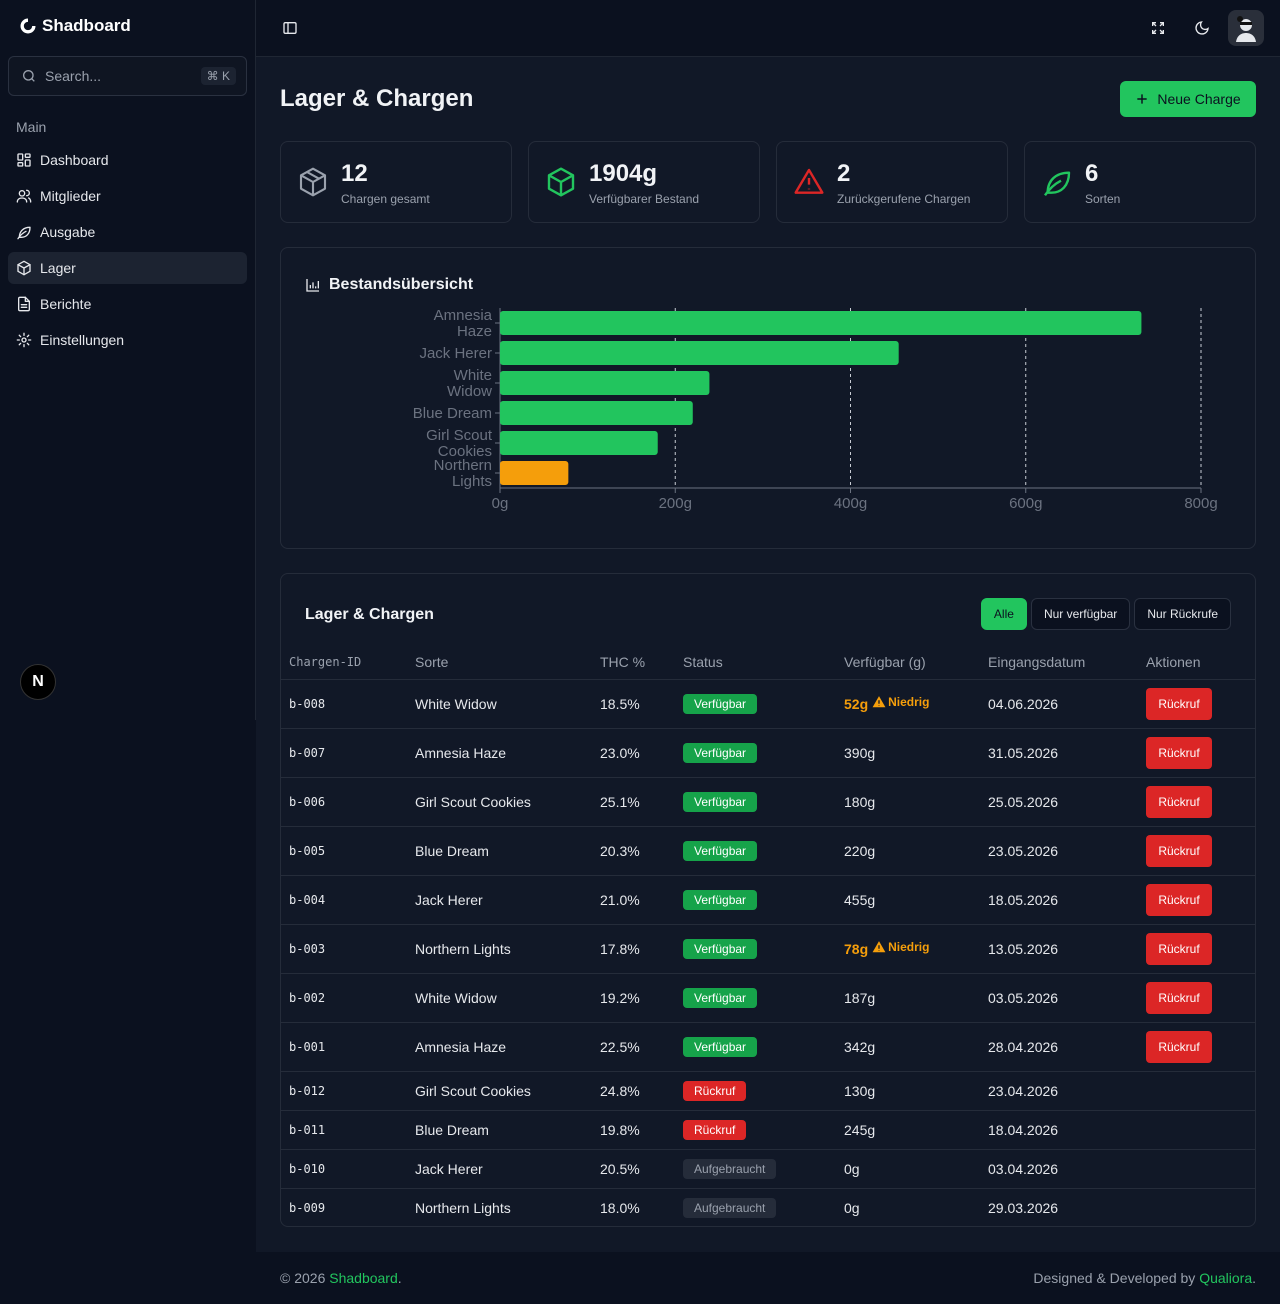 The image size is (1280, 1304). What do you see at coordinates (1067, 802) in the screenshot?
I see `receipt-date: 25.05.2026` at bounding box center [1067, 802].